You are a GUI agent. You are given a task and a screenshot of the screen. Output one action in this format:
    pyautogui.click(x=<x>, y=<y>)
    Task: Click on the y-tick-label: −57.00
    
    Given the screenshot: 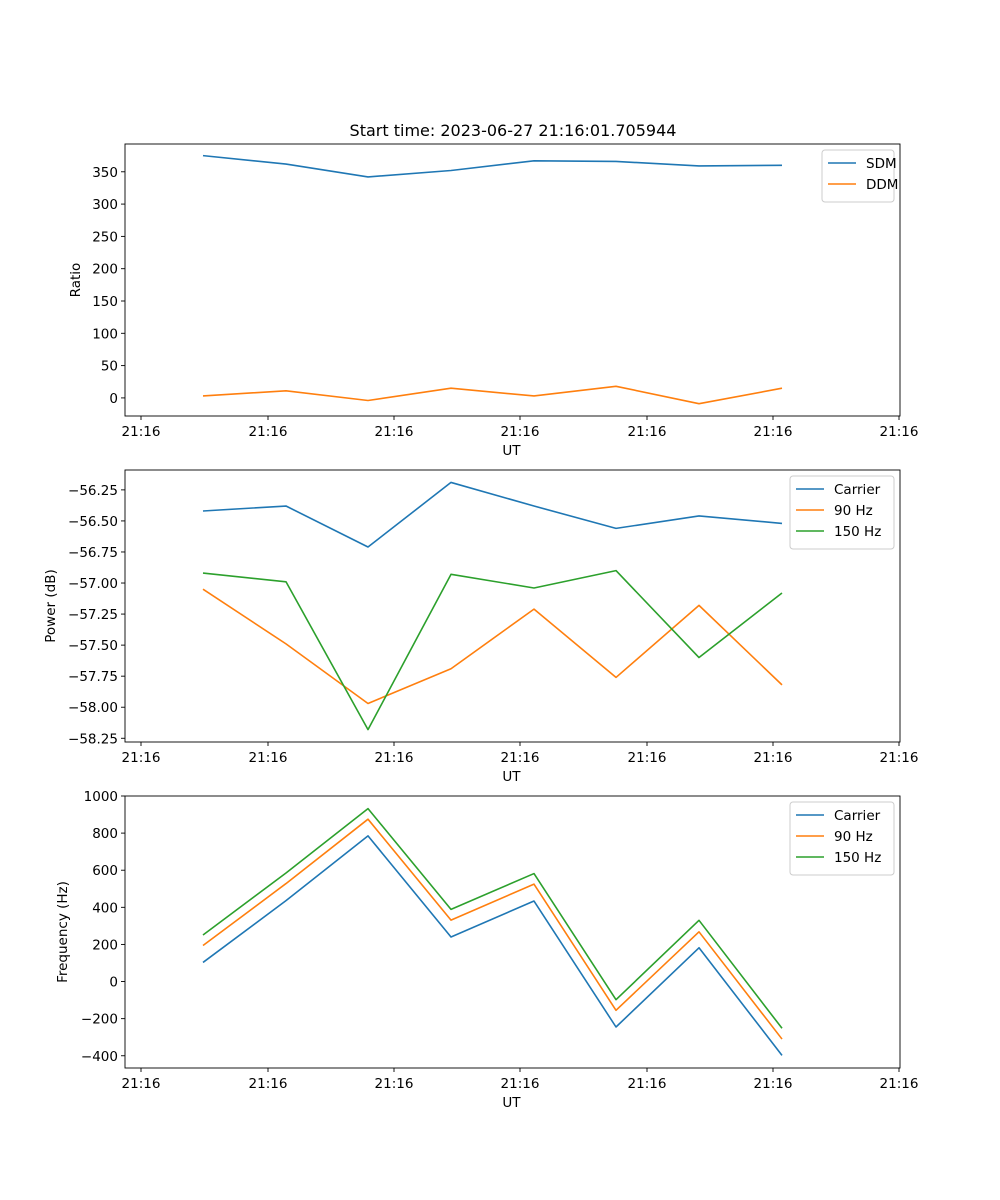 What is the action you would take?
    pyautogui.click(x=93, y=584)
    